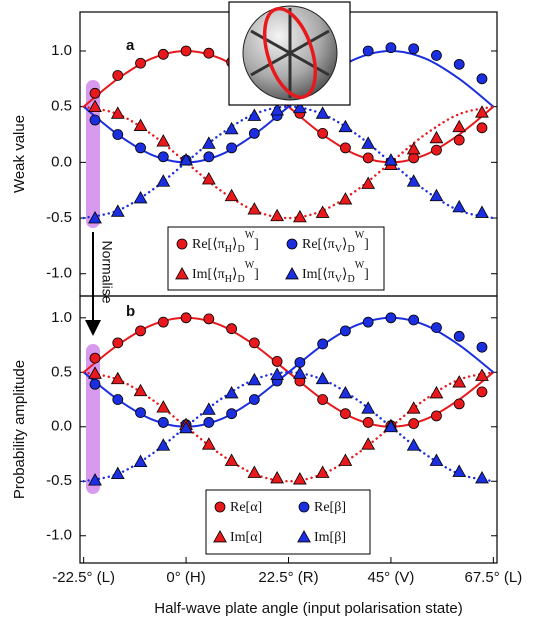  Describe the element at coordinates (246, 537) in the screenshot. I see `legend-label: Im[α]` at that location.